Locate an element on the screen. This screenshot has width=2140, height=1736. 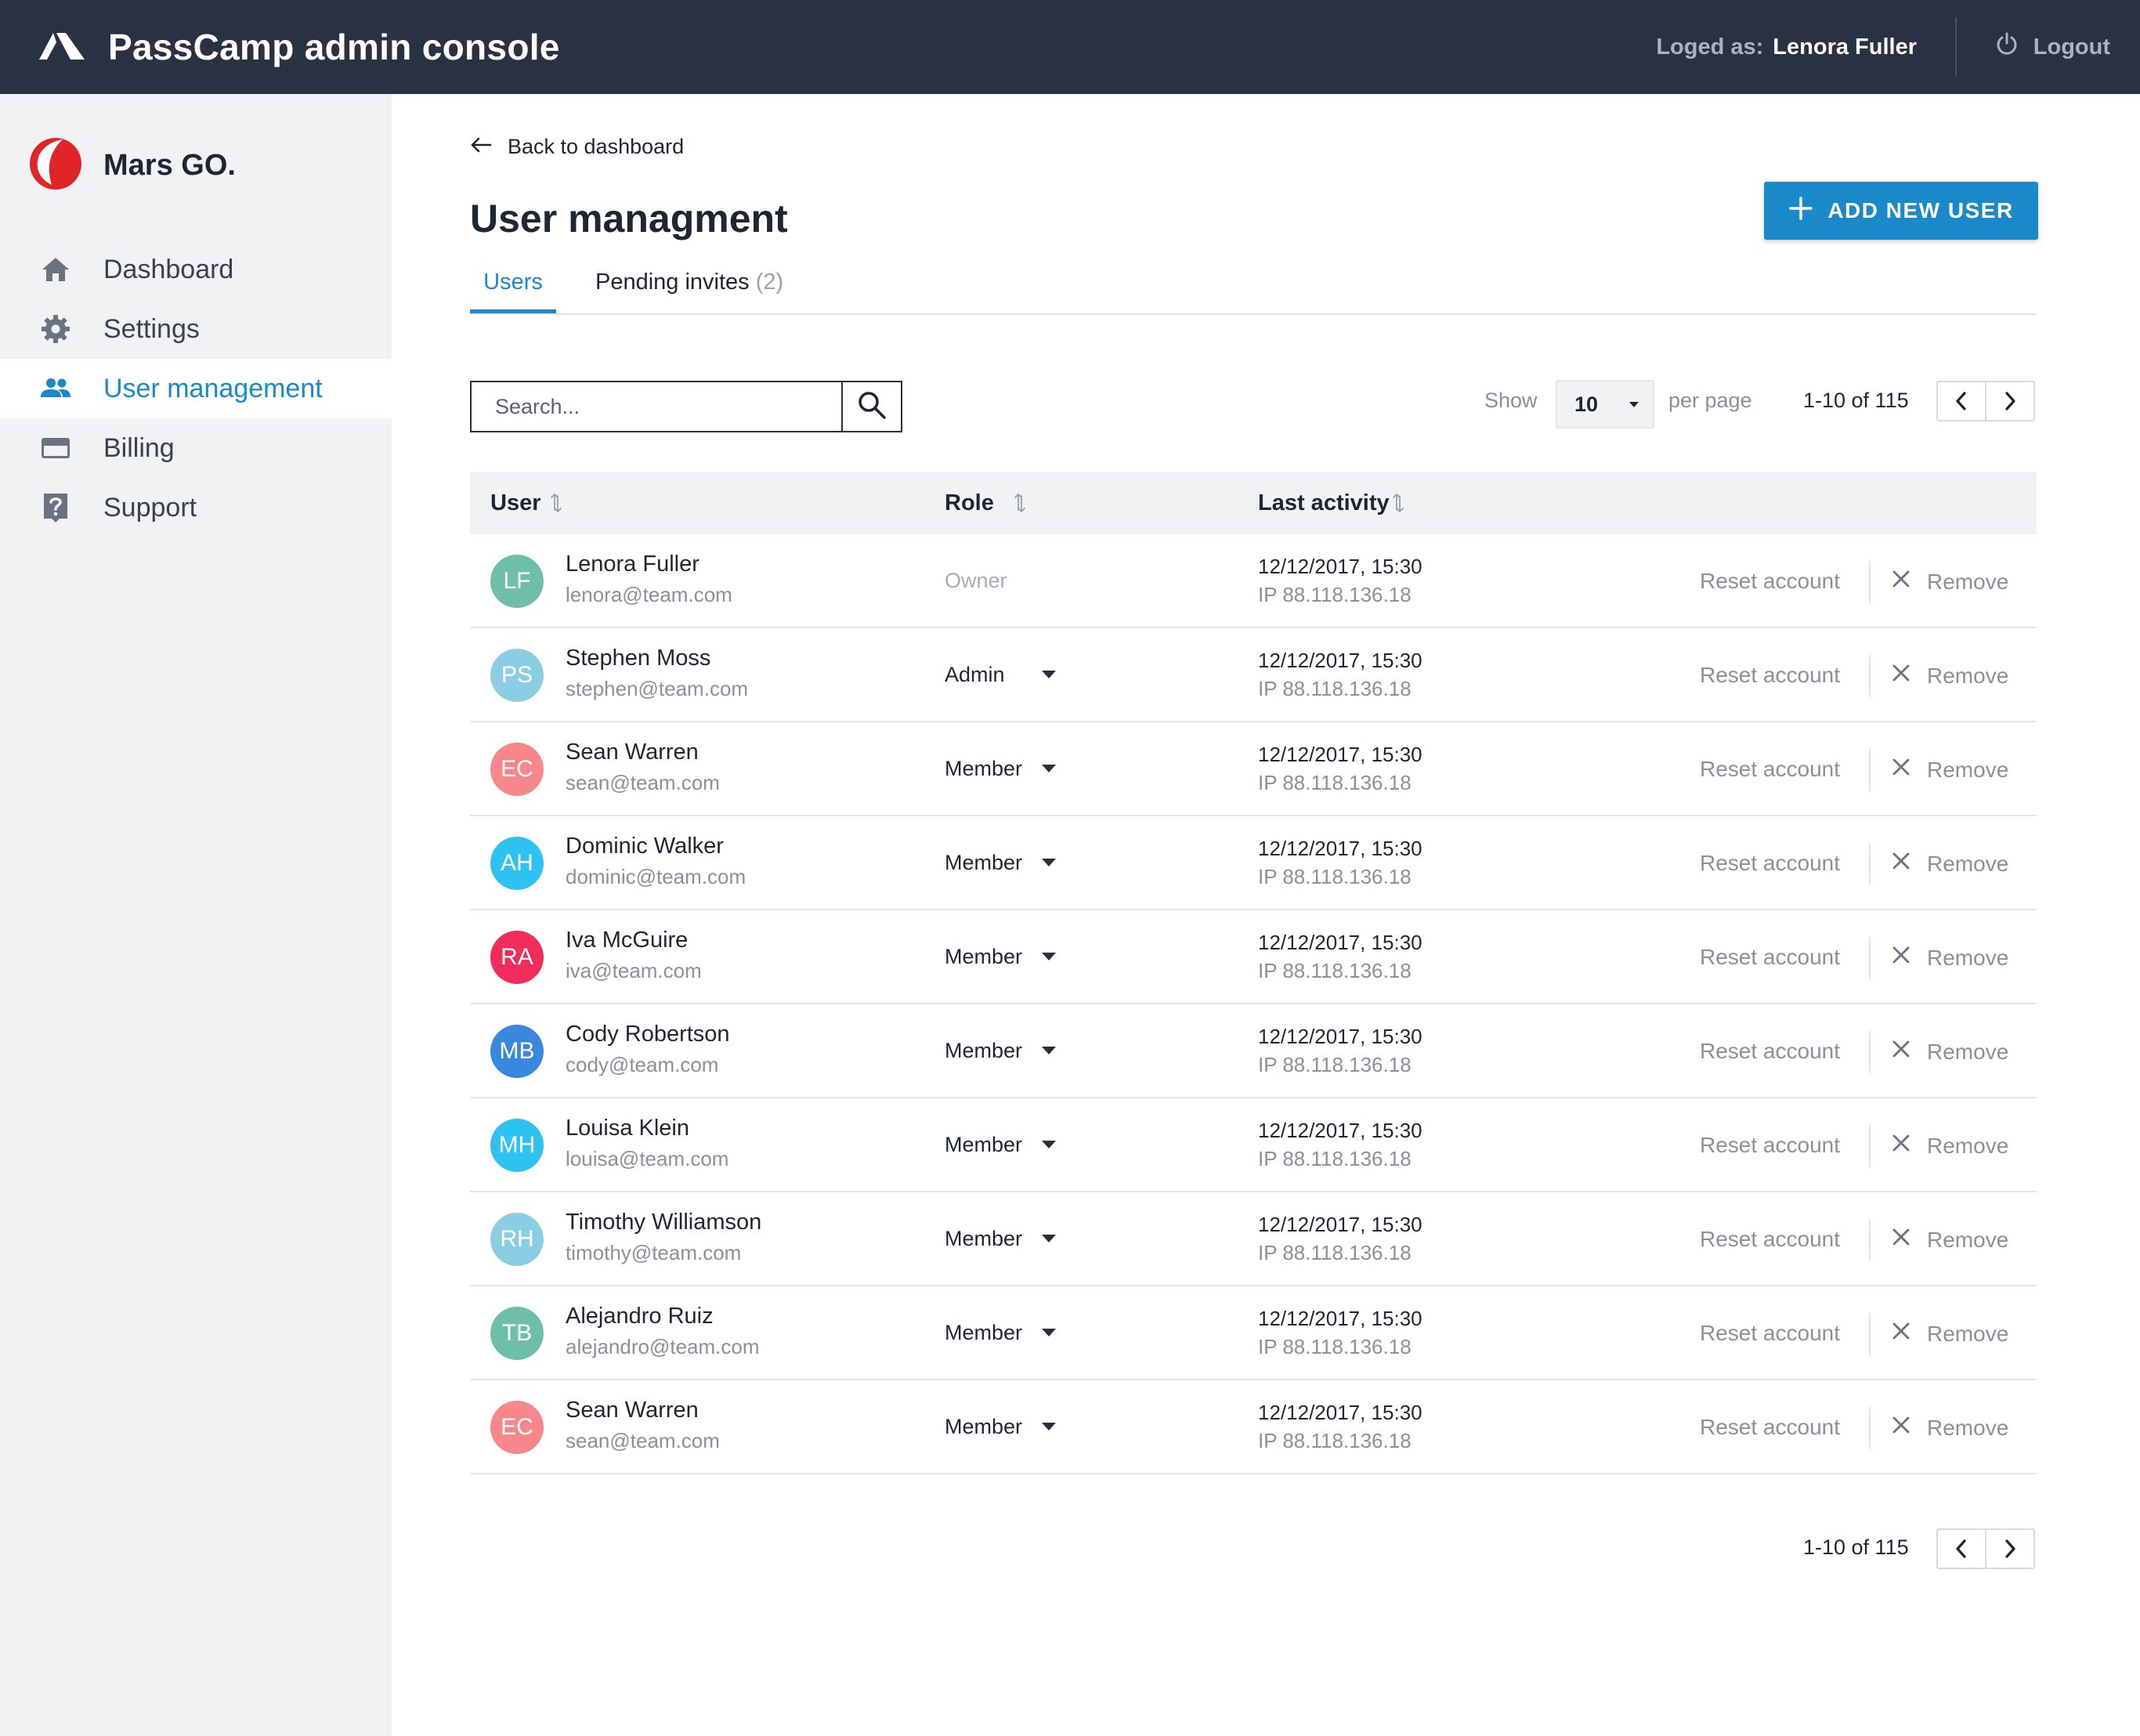
tab-pending-invites: Pending invites (2) is located at coordinates (689, 291).